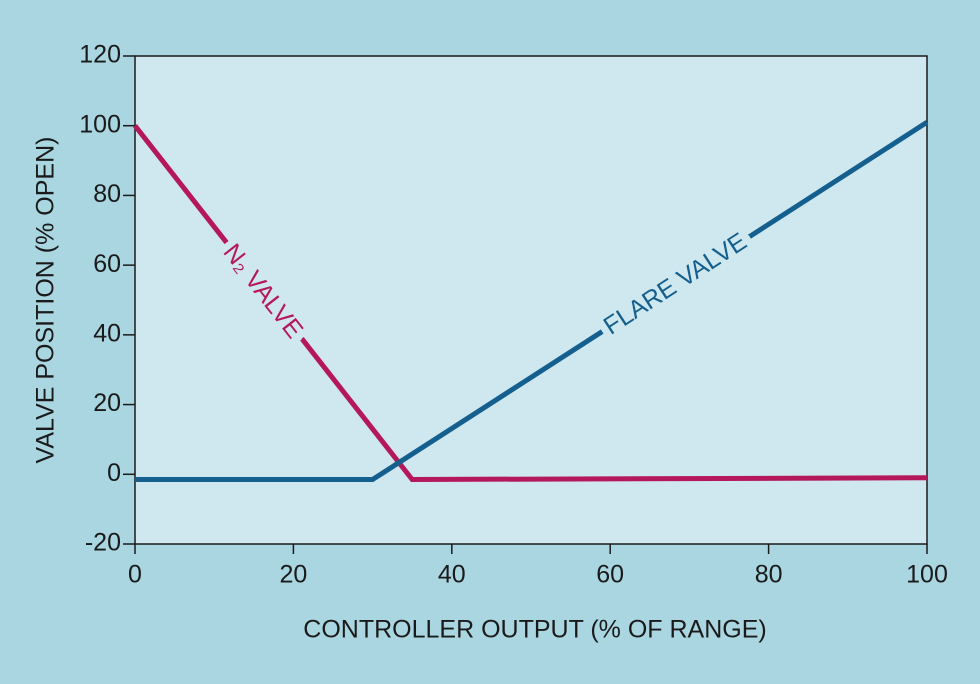 Image resolution: width=980 pixels, height=684 pixels. What do you see at coordinates (114, 473) in the screenshot?
I see `y-tick-label: 0` at bounding box center [114, 473].